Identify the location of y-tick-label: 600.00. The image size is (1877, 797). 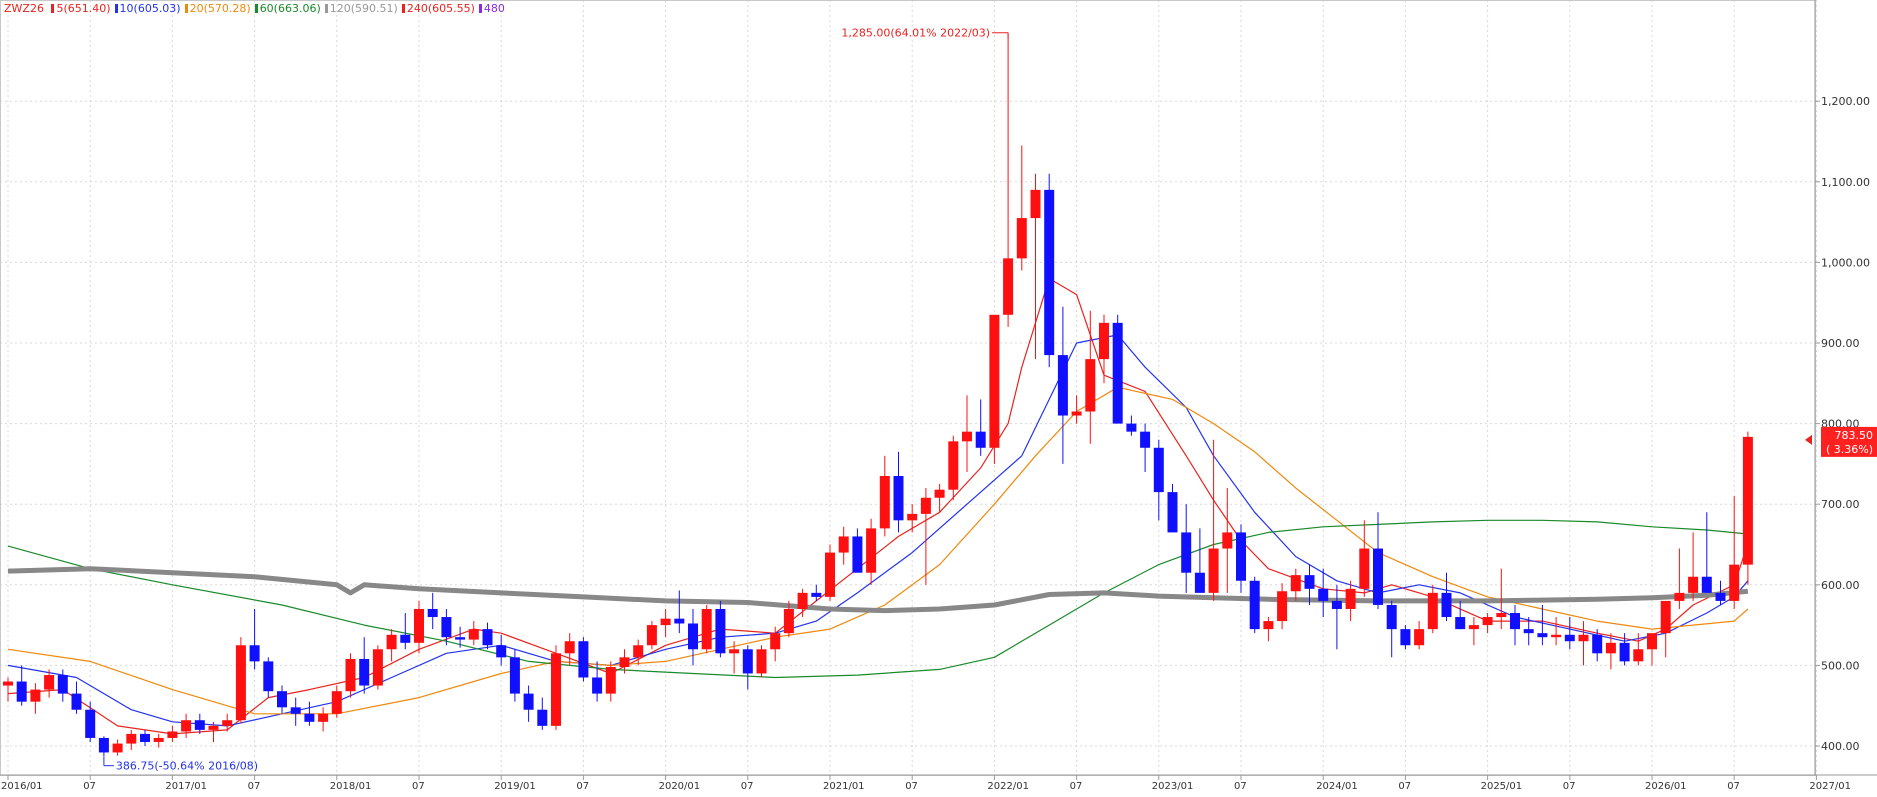
(1840, 585).